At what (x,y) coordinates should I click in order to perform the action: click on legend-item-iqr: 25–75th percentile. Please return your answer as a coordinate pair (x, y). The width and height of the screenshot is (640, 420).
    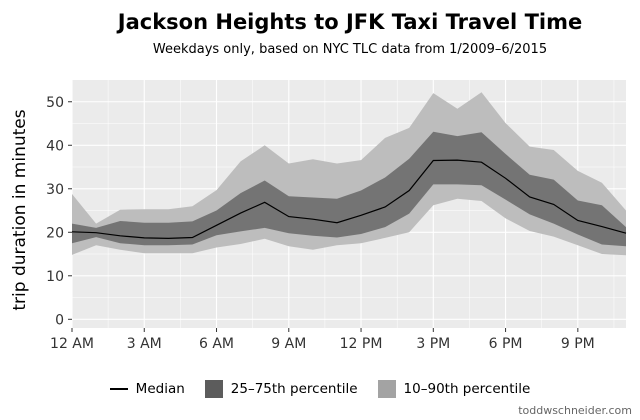
    Looking at the image, I should click on (281, 389).